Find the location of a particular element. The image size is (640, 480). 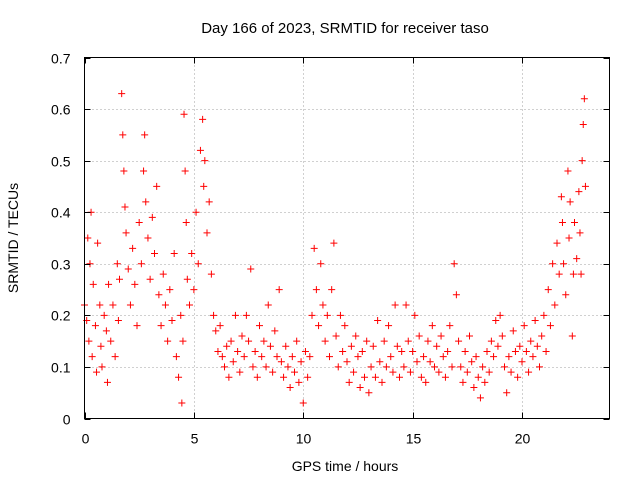

x-tick-label: 10 is located at coordinates (304, 439).